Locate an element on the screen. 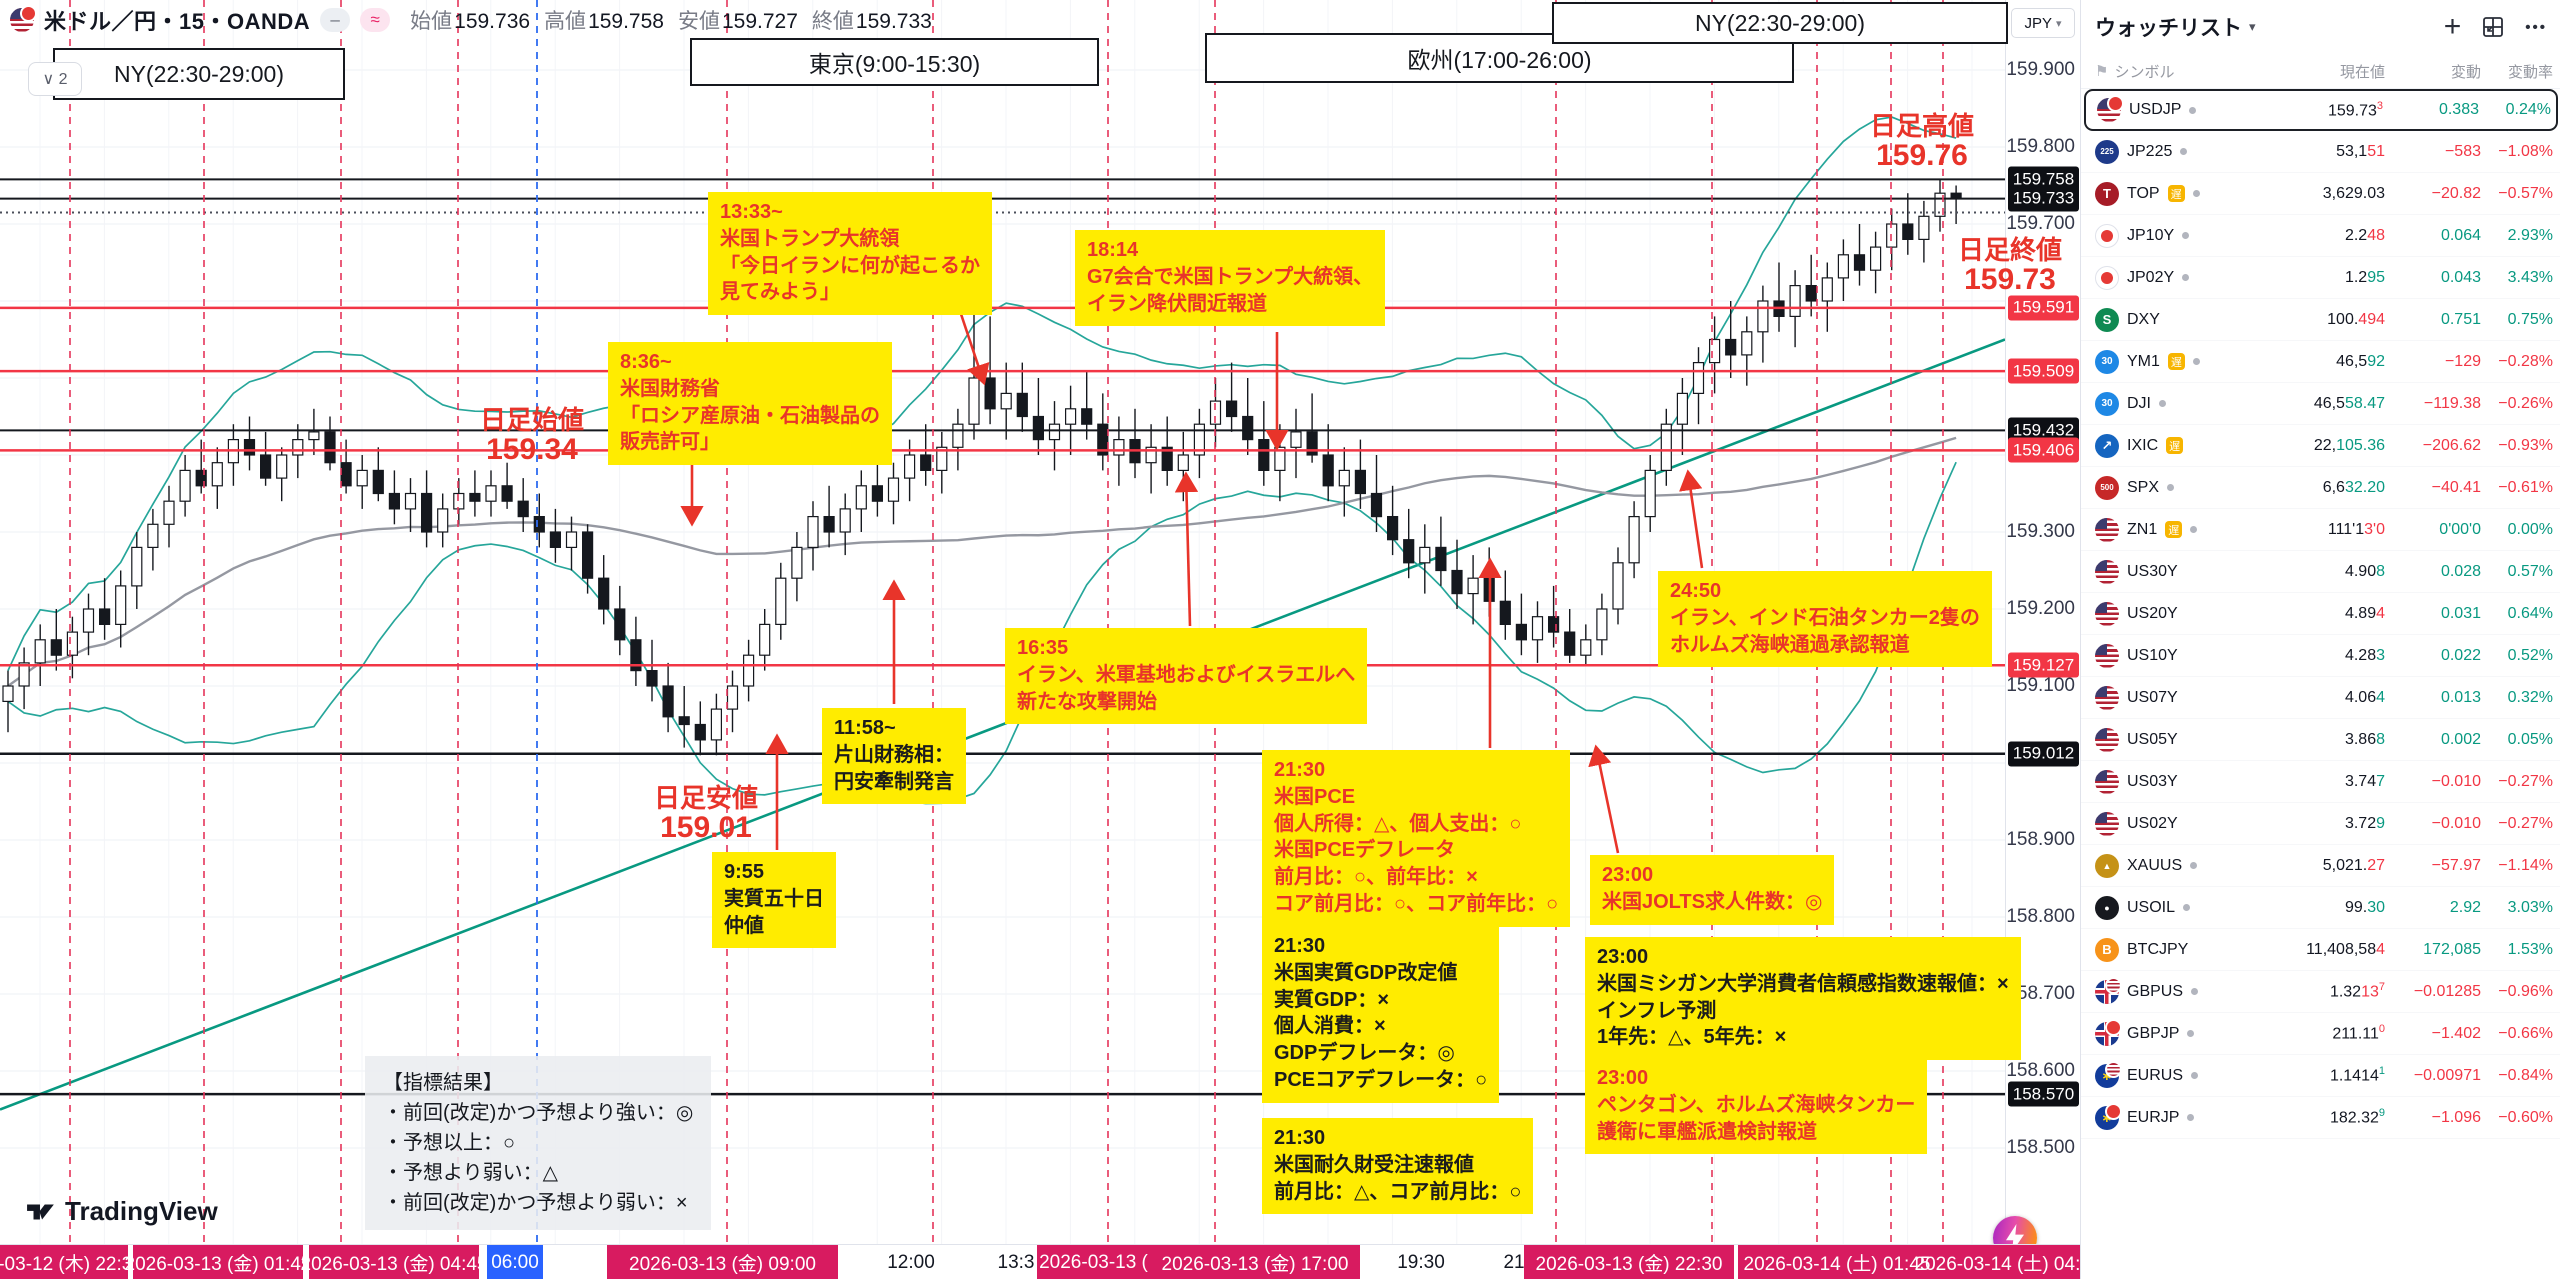 The image size is (2560, 1279). watchlist-row-us10y: US10Y 4.283 0.022 0.52% is located at coordinates (2320, 656).